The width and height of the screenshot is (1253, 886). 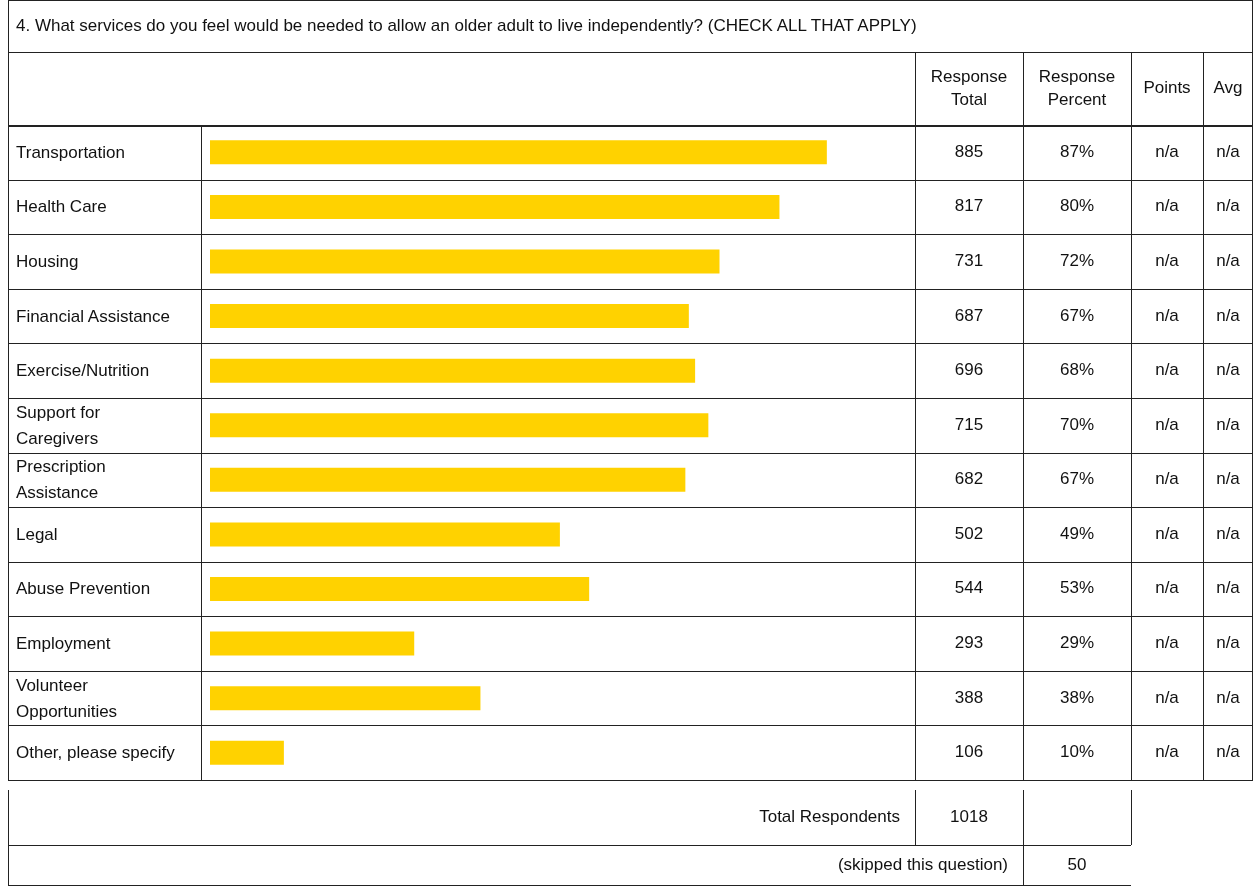 What do you see at coordinates (93, 316) in the screenshot?
I see `y-tick-label: Financial Assistance` at bounding box center [93, 316].